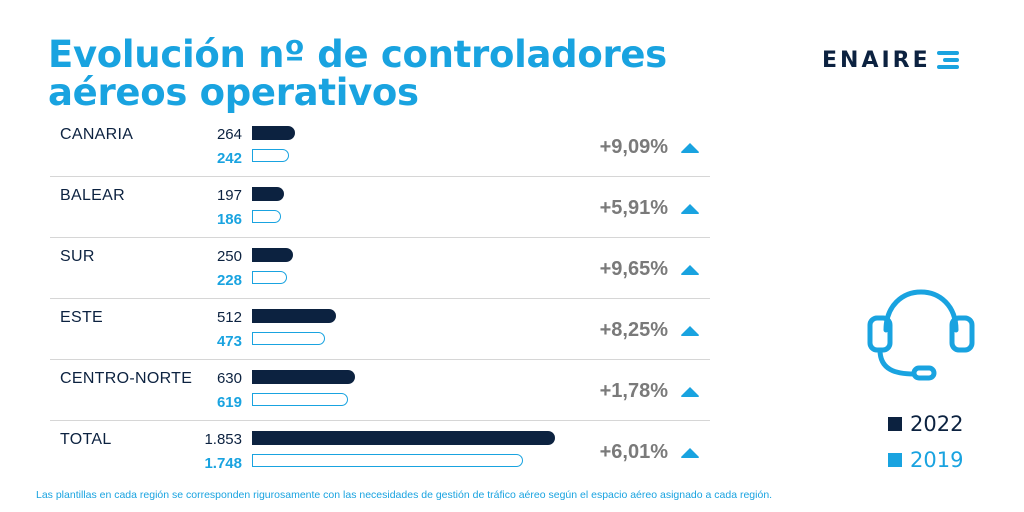 Image resolution: width=1024 pixels, height=512 pixels. I want to click on change-percent: +6,01%, so click(633, 452).